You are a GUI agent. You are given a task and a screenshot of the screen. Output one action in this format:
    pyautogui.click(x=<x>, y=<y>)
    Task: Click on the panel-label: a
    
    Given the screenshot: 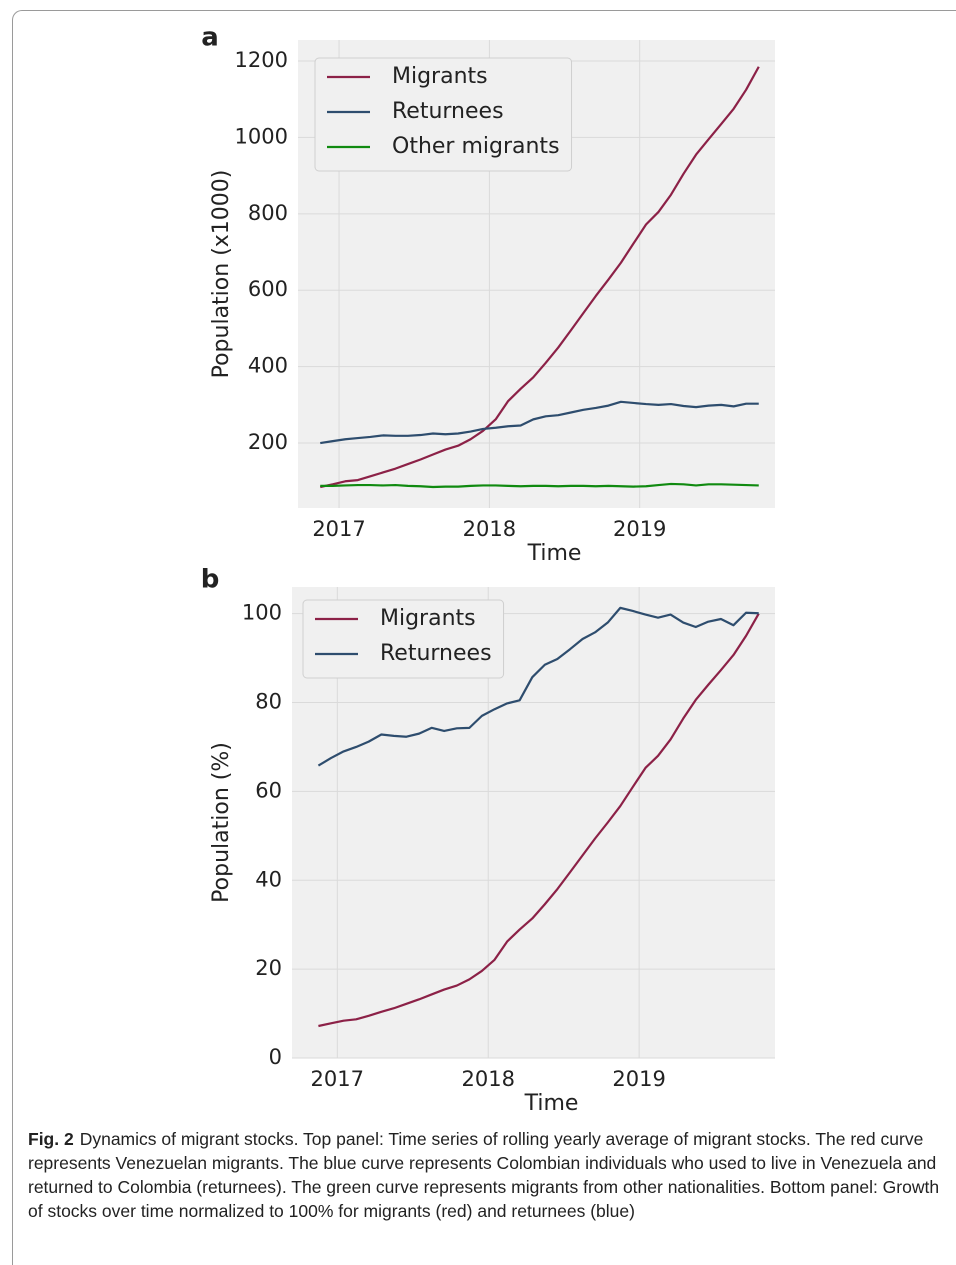 What is the action you would take?
    pyautogui.click(x=210, y=38)
    